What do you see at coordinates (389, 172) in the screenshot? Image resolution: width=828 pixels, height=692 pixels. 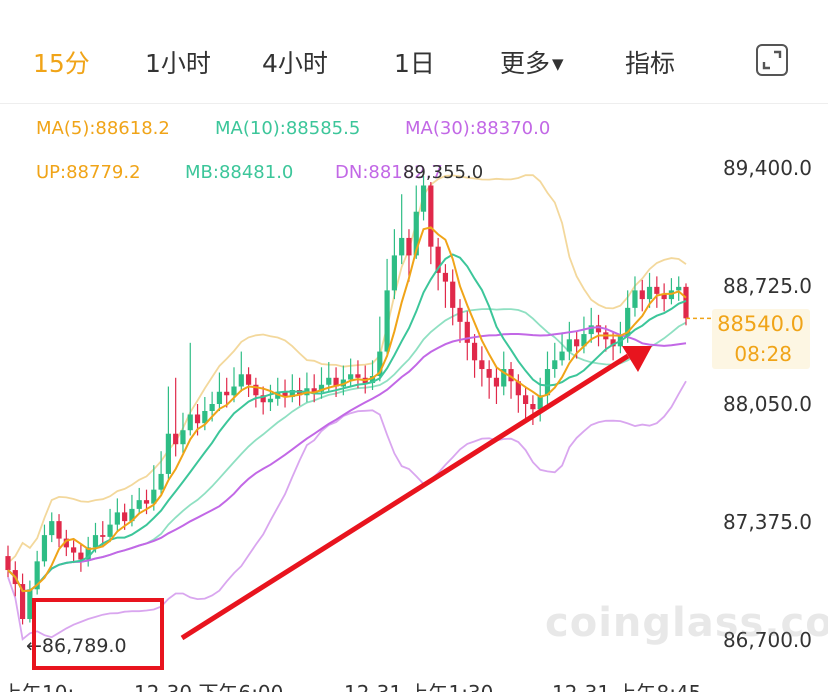 I see `legend-dn: DN:88182.7` at bounding box center [389, 172].